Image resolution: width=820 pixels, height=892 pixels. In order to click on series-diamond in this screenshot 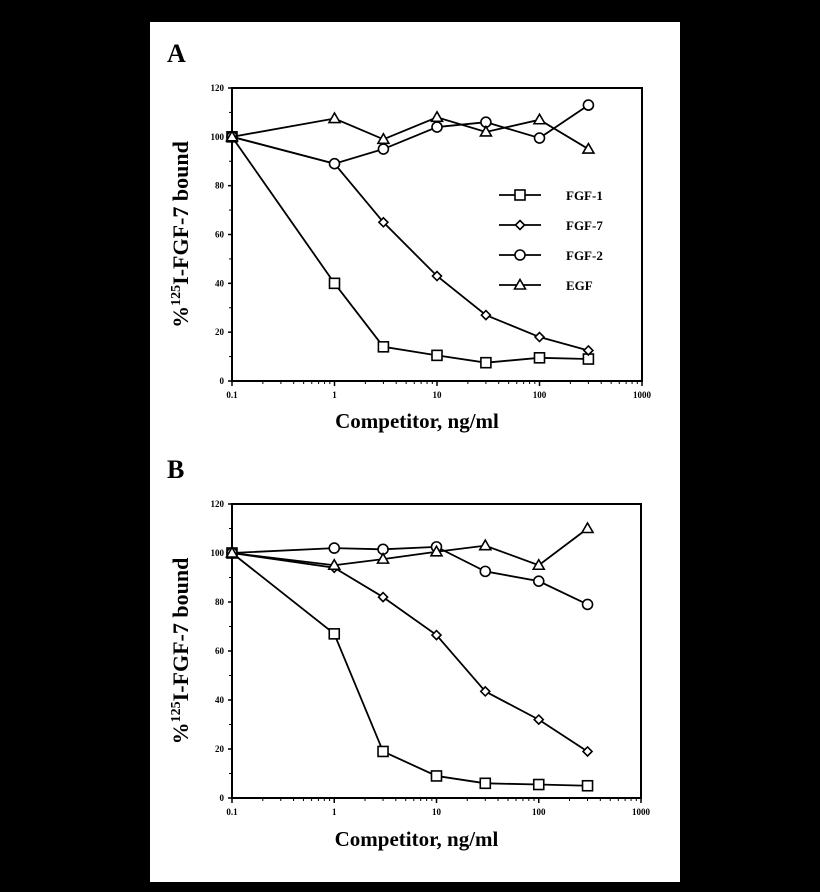, I will do `click(410, 244)`.